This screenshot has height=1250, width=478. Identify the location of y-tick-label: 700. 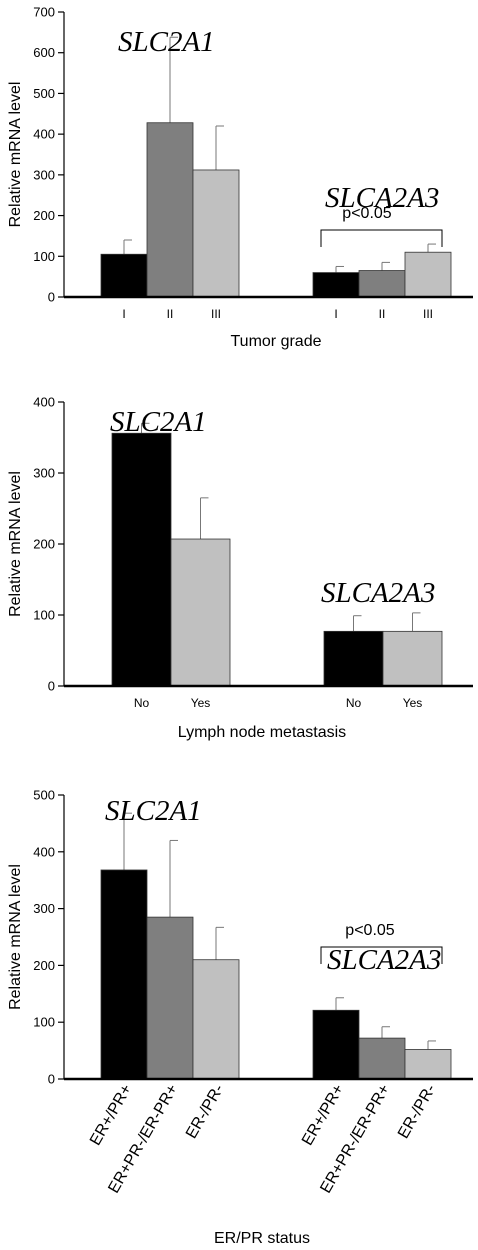
(44, 12).